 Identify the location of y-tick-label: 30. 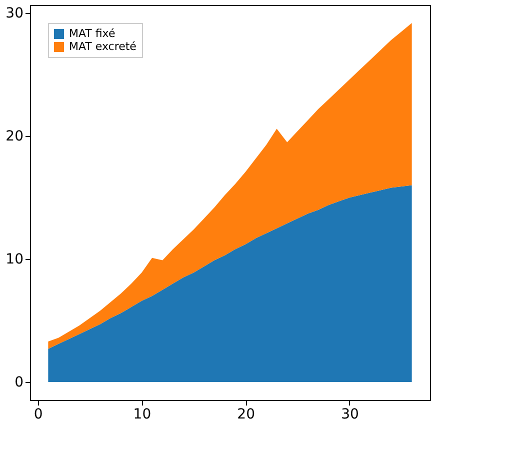
(15, 14).